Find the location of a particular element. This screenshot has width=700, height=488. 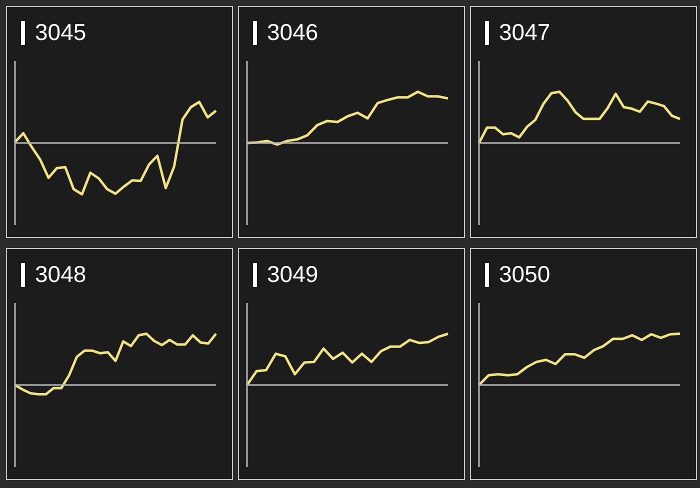

chart-title: 3046 is located at coordinates (292, 32).